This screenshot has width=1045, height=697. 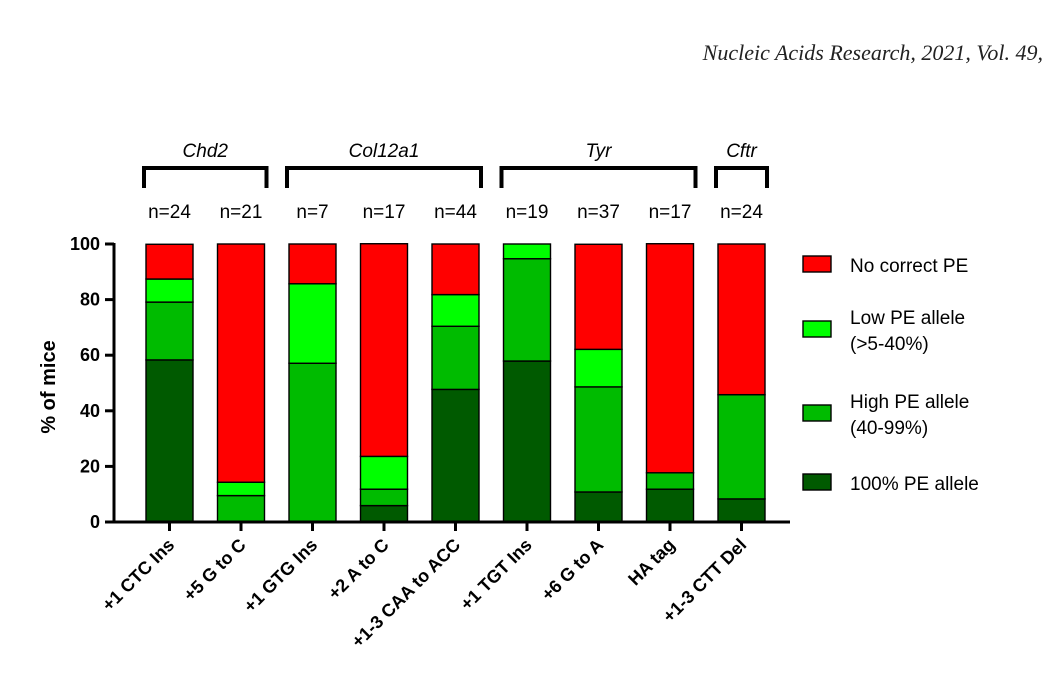 What do you see at coordinates (49, 386) in the screenshot?
I see `y-axis-title: % of mice` at bounding box center [49, 386].